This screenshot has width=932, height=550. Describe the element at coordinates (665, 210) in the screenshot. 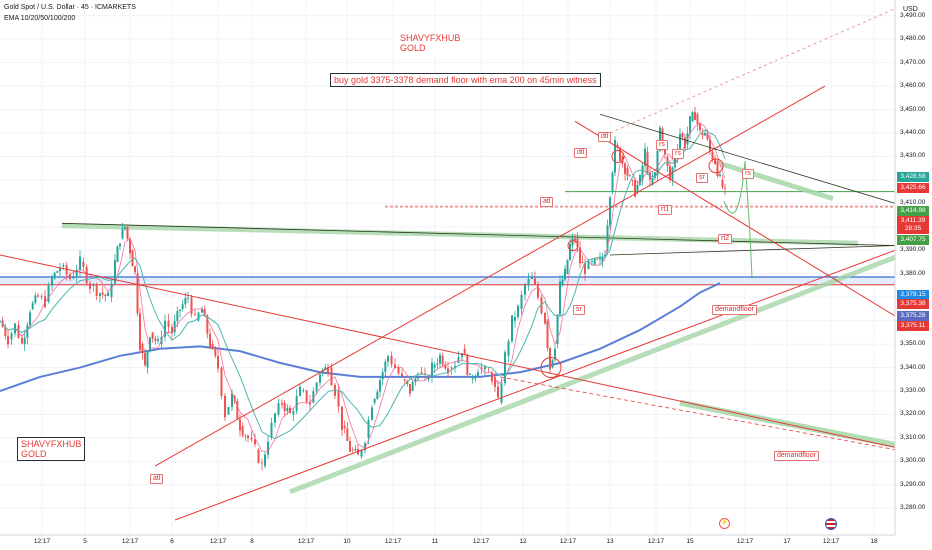

I see `tag-rt1: rt1` at that location.